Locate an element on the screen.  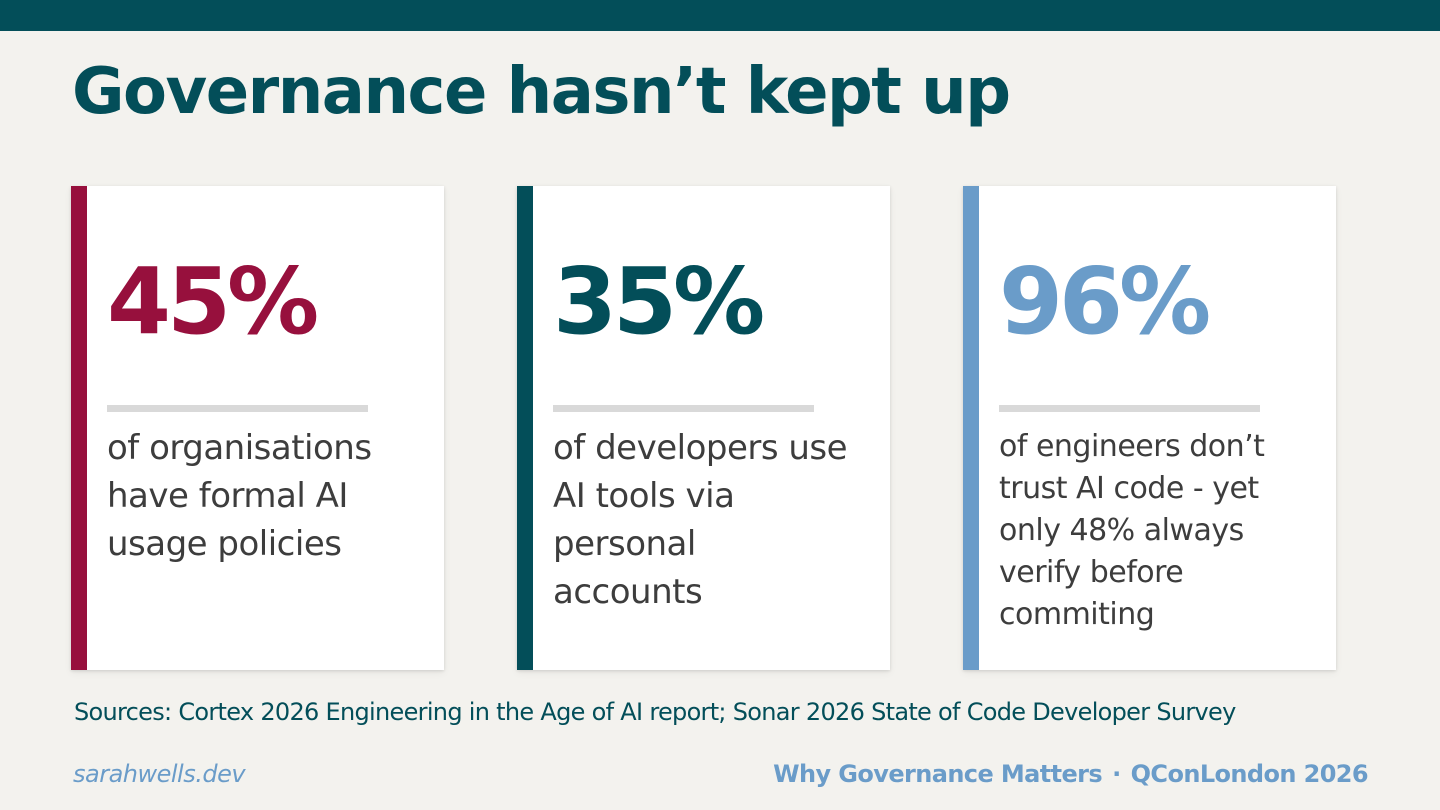
stat-value: 35% is located at coordinates (659, 301).